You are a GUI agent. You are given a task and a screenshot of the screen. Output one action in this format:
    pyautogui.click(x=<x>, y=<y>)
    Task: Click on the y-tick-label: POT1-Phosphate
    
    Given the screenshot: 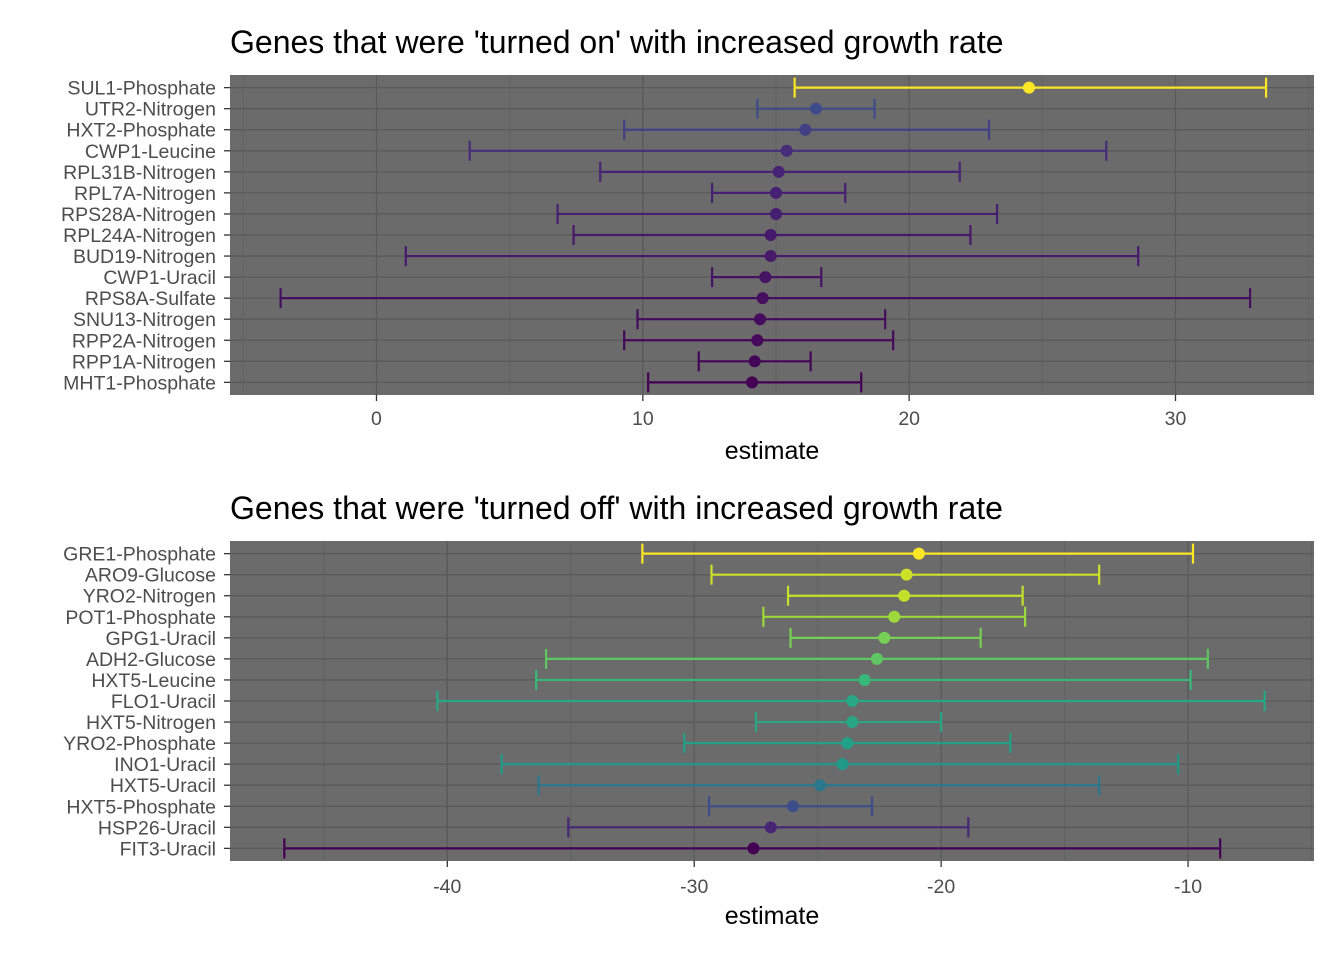 What is the action you would take?
    pyautogui.click(x=140, y=618)
    